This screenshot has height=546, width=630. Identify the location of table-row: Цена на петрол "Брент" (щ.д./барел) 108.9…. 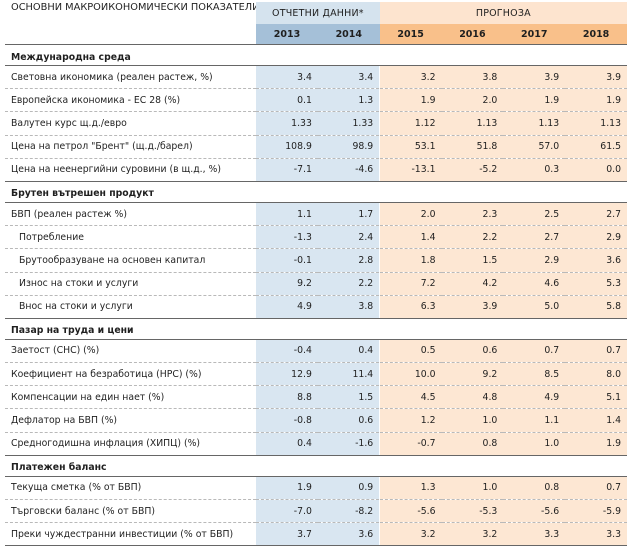
(316, 147).